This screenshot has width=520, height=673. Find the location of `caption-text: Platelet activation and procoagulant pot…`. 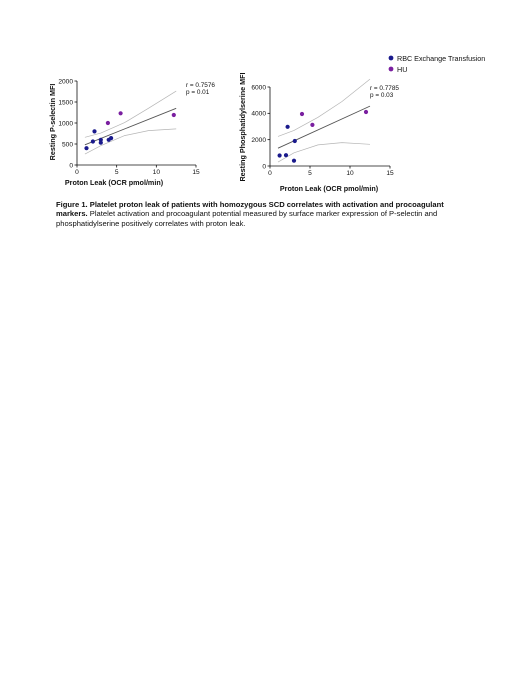

caption-text: Platelet activation and procoagulant pot… is located at coordinates (247, 218).